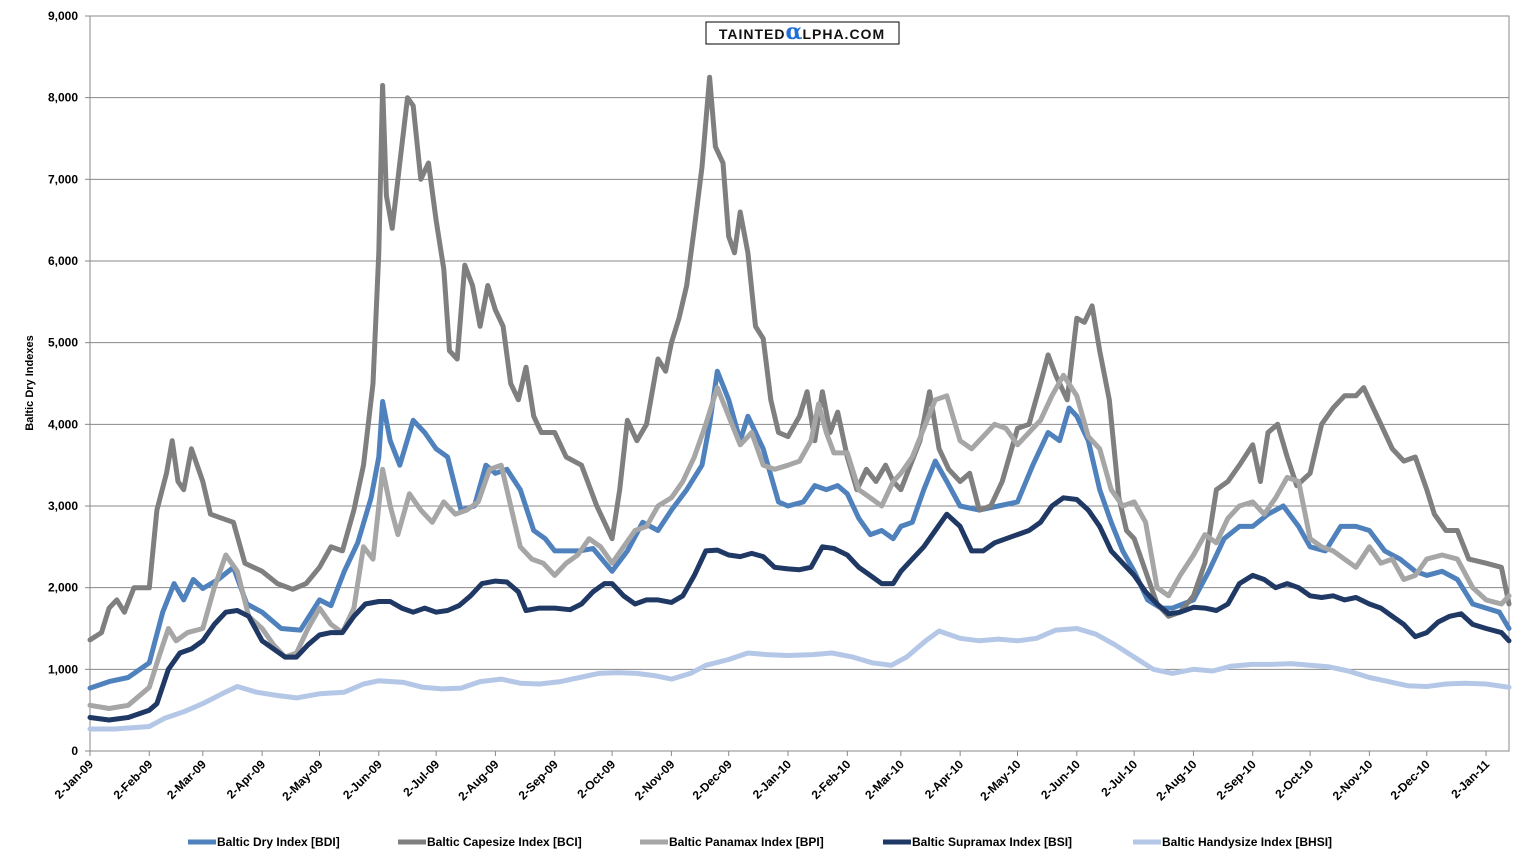 Image resolution: width=1537 pixels, height=865 pixels. Describe the element at coordinates (63, 424) in the screenshot. I see `y-tick-label: 4,000` at that location.